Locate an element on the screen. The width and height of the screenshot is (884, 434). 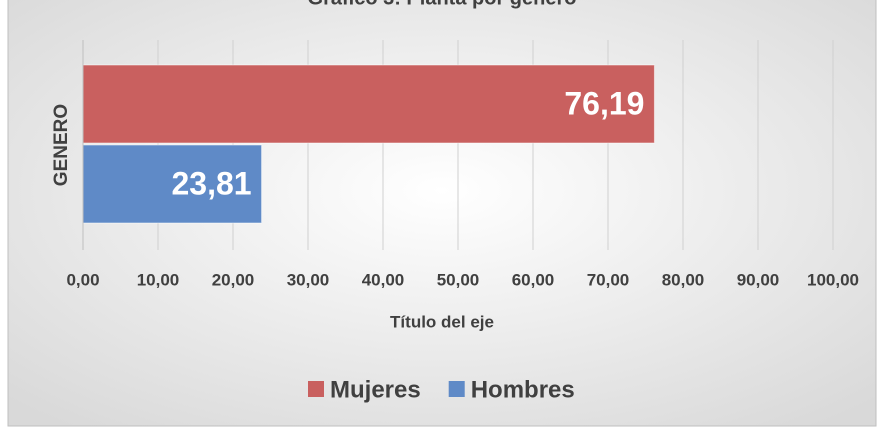
legend-label: Hombres is located at coordinates (523, 389).